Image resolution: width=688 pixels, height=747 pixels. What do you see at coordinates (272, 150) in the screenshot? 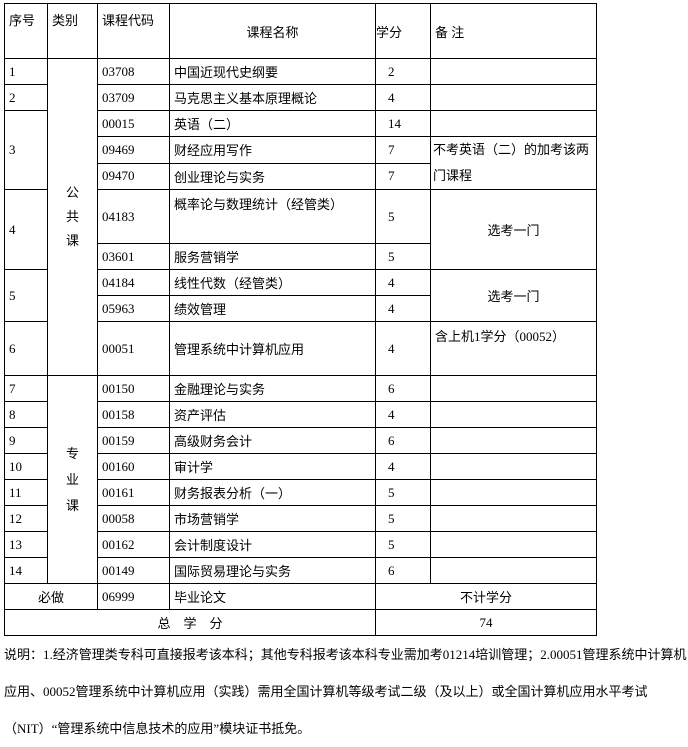
I see `name: 财经应用写作` at bounding box center [272, 150].